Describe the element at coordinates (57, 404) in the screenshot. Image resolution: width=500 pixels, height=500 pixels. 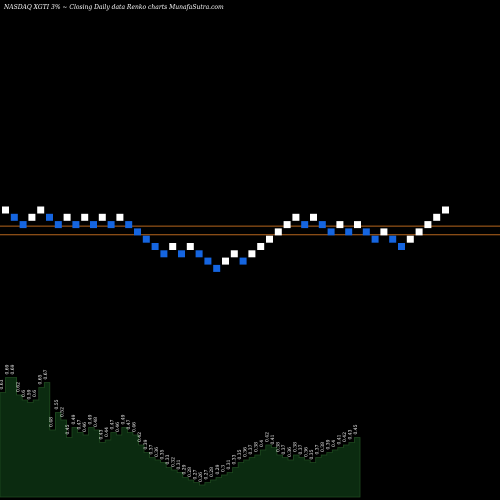
I see `area-value-label: 0.55` at that location.